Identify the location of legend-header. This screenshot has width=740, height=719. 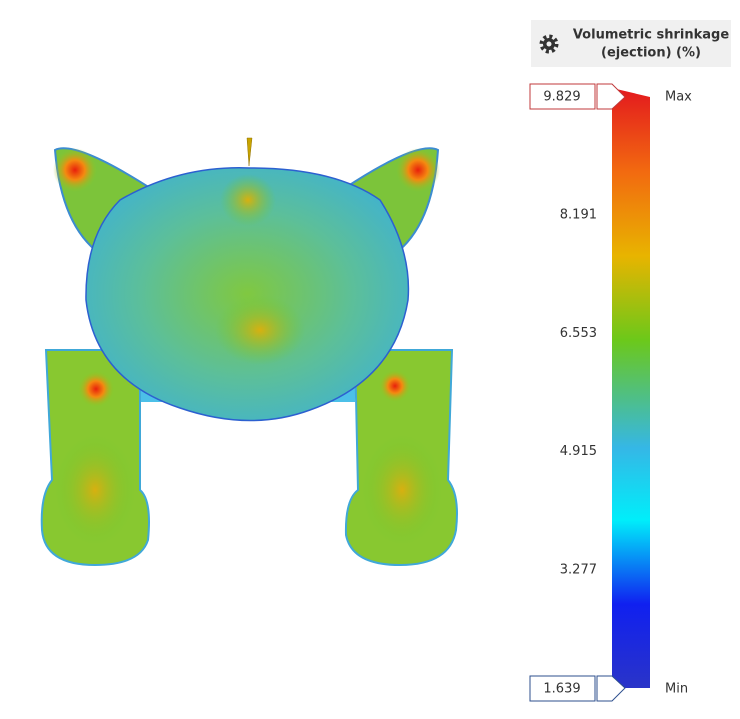
(631, 43).